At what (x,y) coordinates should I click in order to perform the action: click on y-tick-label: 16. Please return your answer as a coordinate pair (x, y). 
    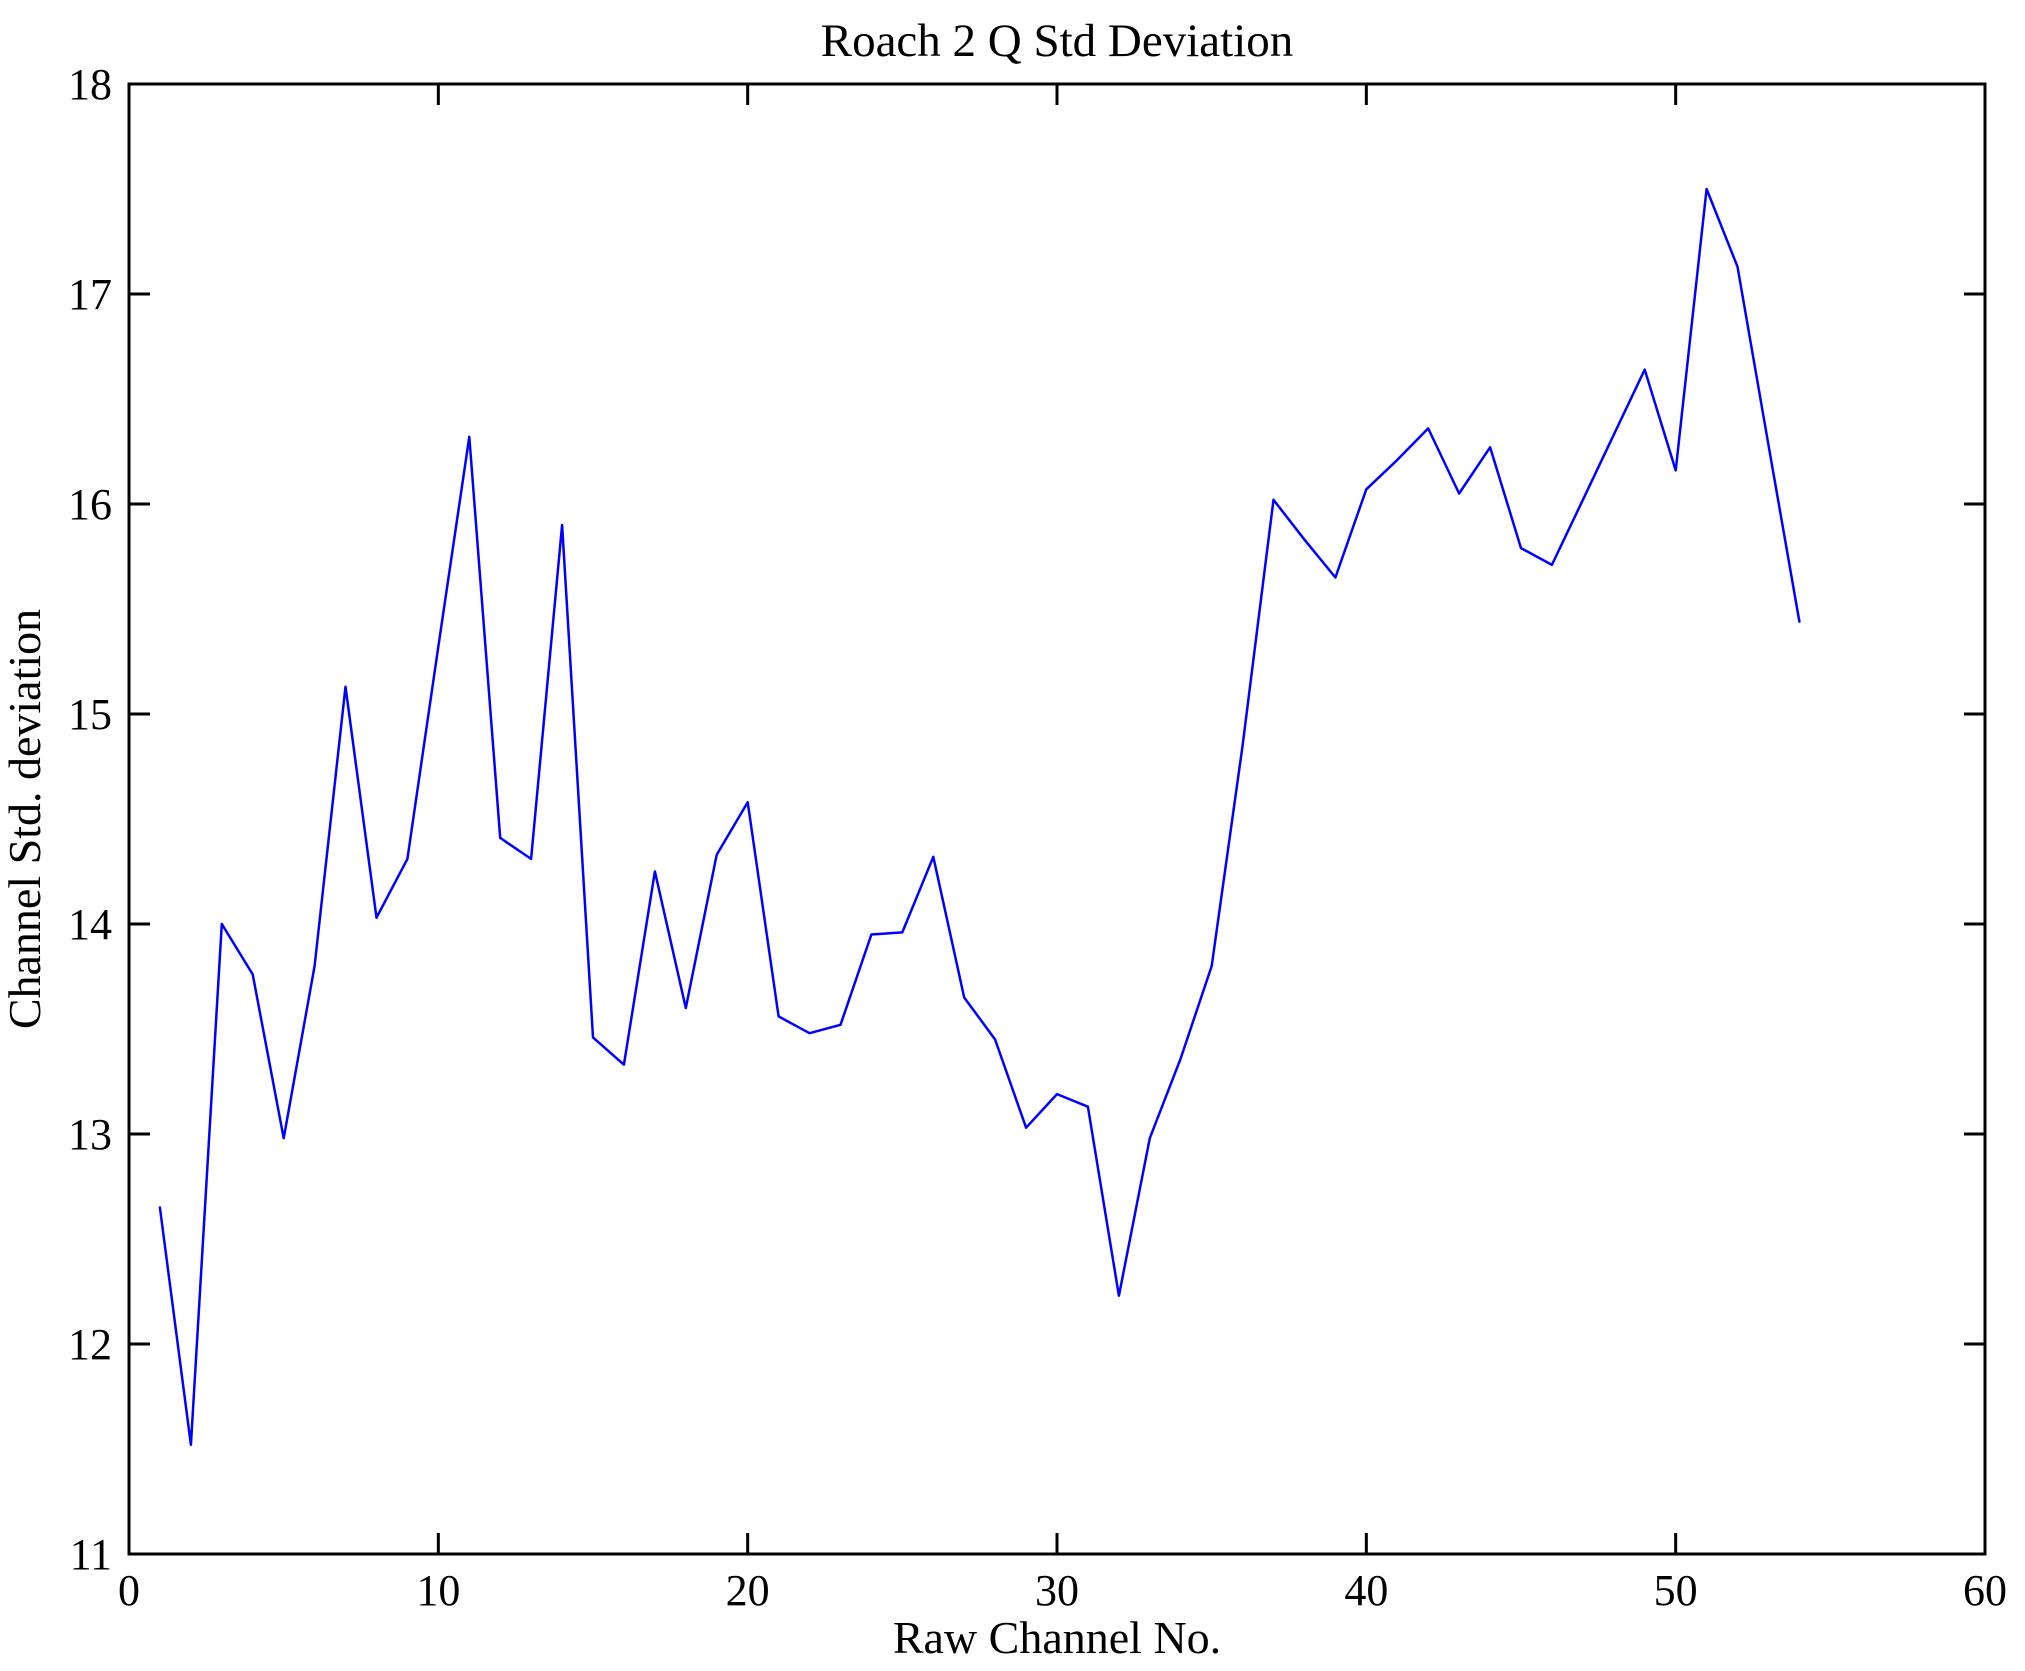
    Looking at the image, I should click on (90, 504).